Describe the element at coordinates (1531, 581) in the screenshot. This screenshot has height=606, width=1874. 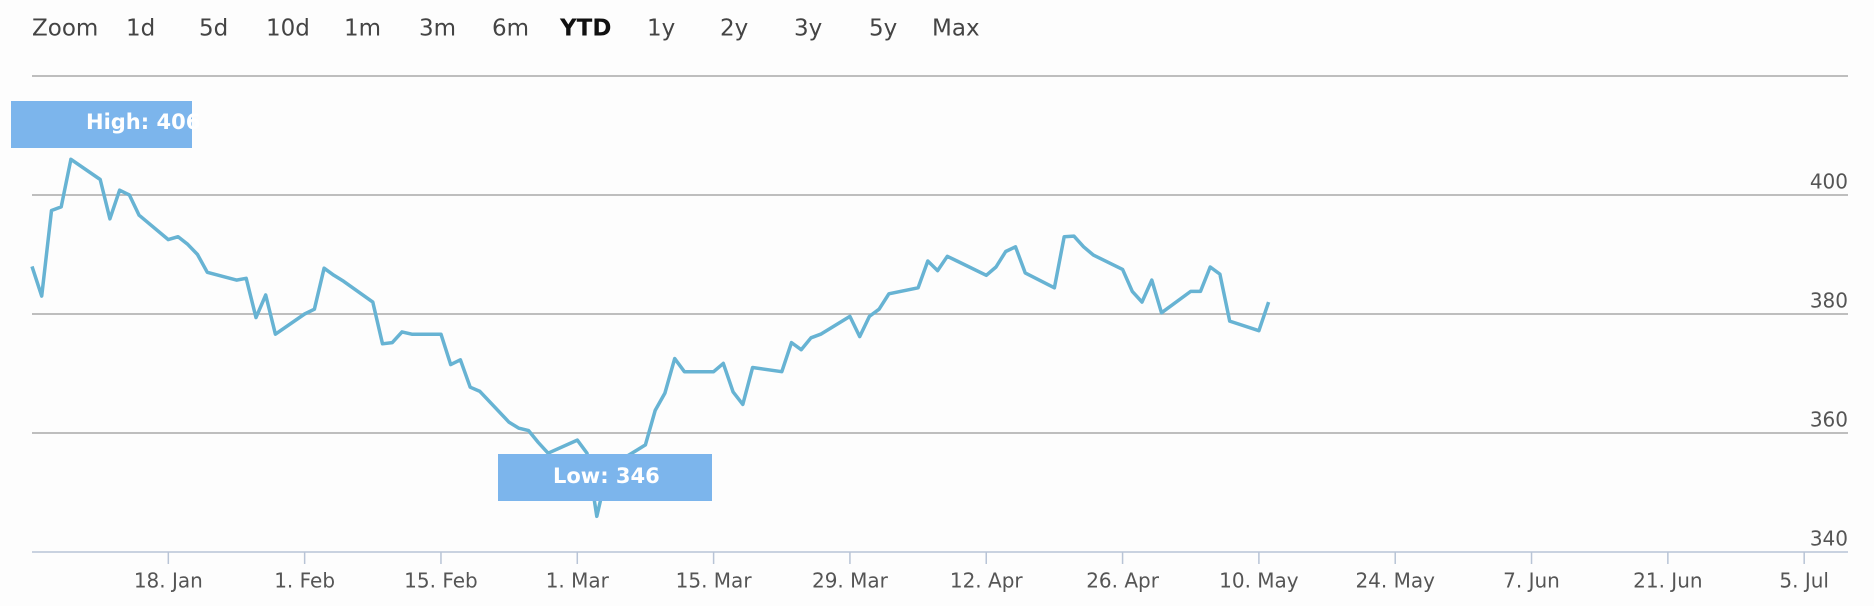
I see `x-tick-label: 7. Jun` at that location.